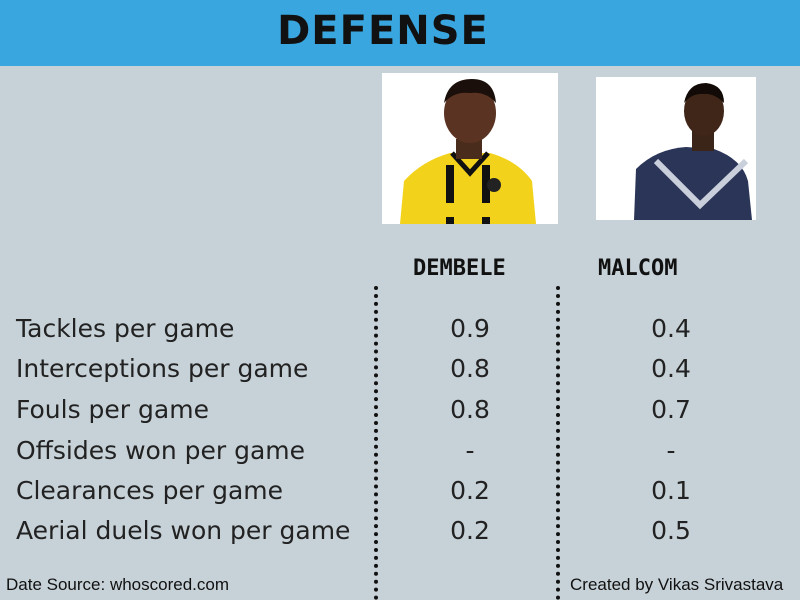 Image resolution: width=800 pixels, height=600 pixels. What do you see at coordinates (470, 450) in the screenshot?
I see `stat-value-dembele: -` at bounding box center [470, 450].